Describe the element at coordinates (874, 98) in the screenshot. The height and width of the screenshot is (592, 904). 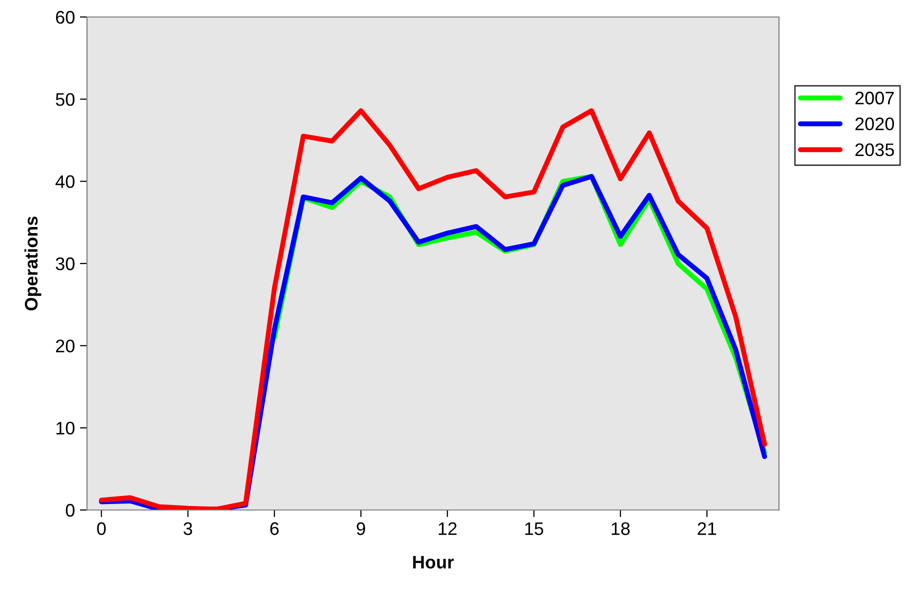
I see `legend-label: 2007` at that location.